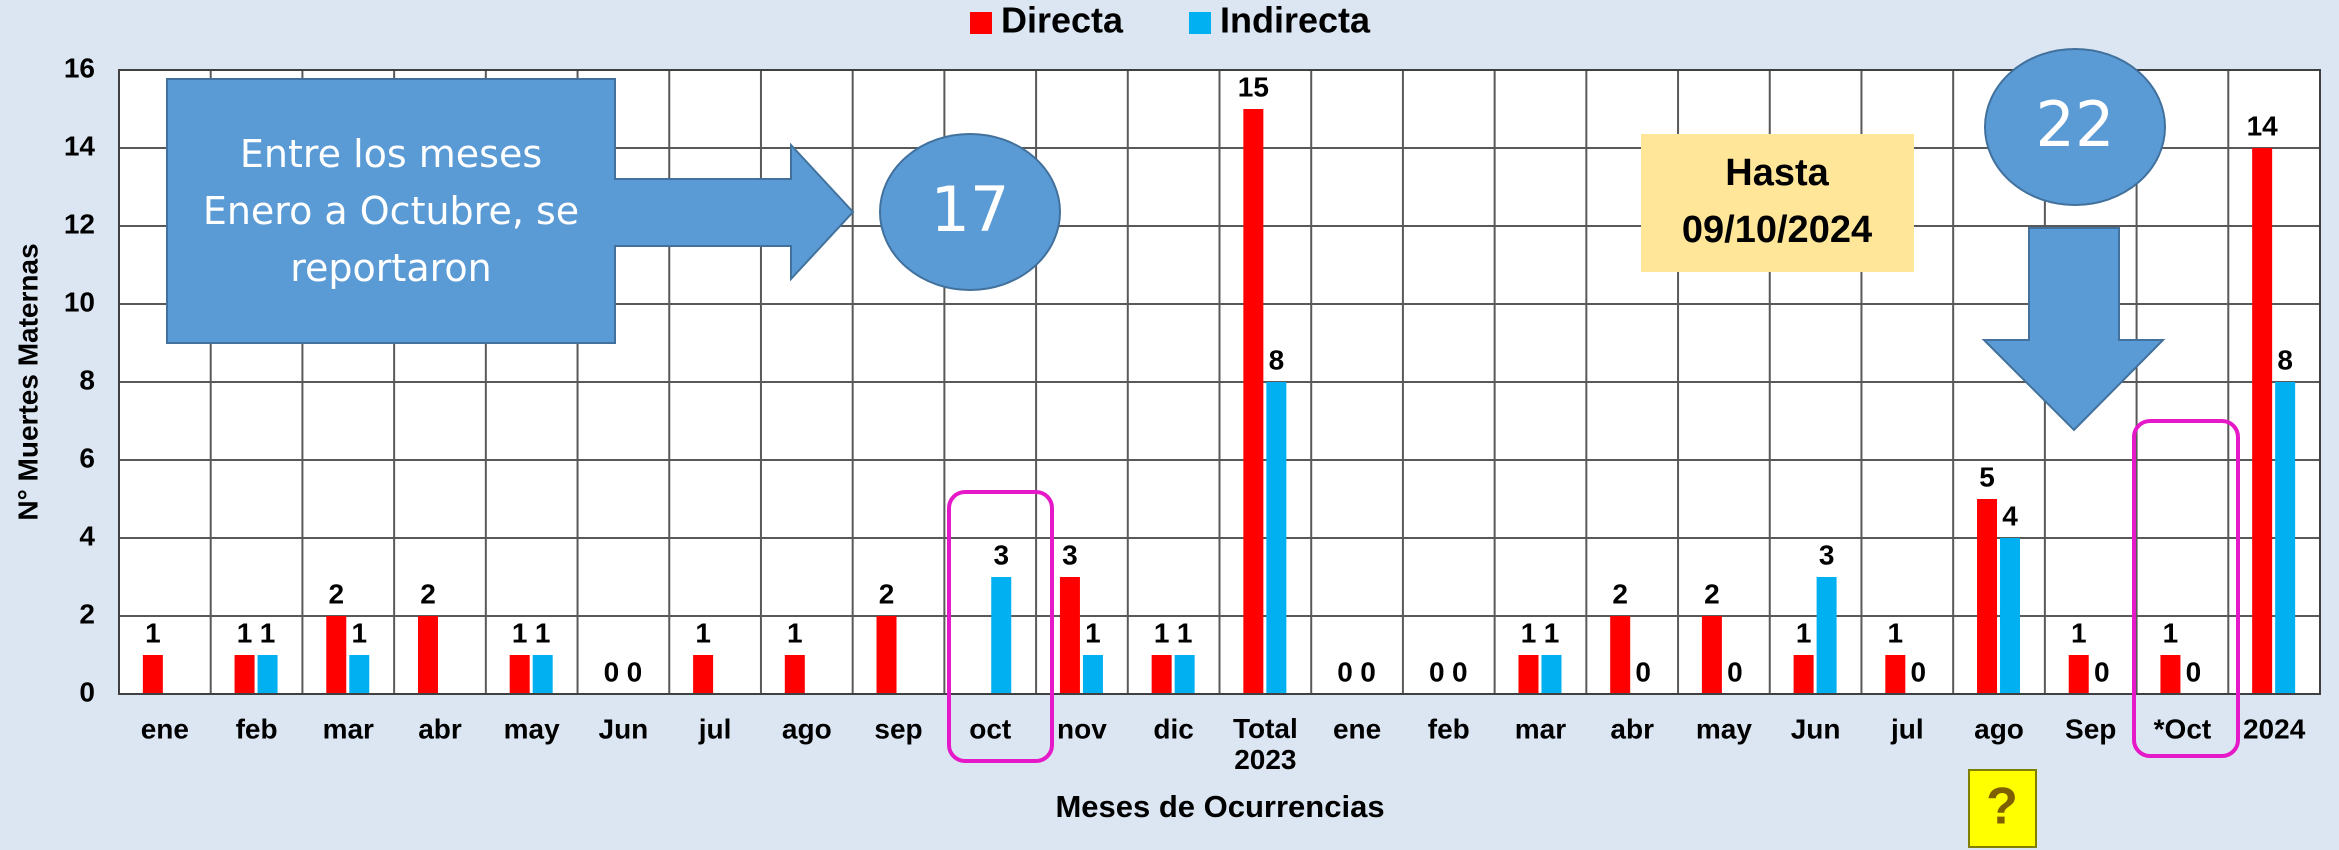 Image resolution: width=2339 pixels, height=850 pixels. I want to click on x-tick-label: 2024, so click(2274, 728).